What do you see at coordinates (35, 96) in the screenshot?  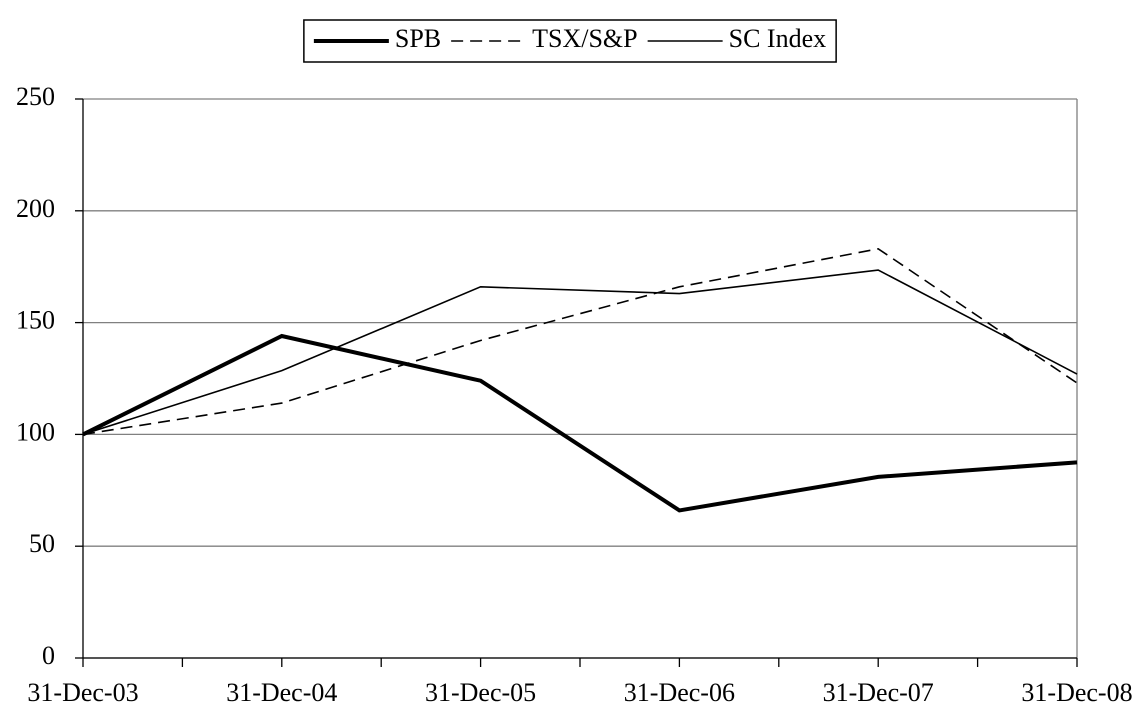 I see `y-tick-label: 250` at bounding box center [35, 96].